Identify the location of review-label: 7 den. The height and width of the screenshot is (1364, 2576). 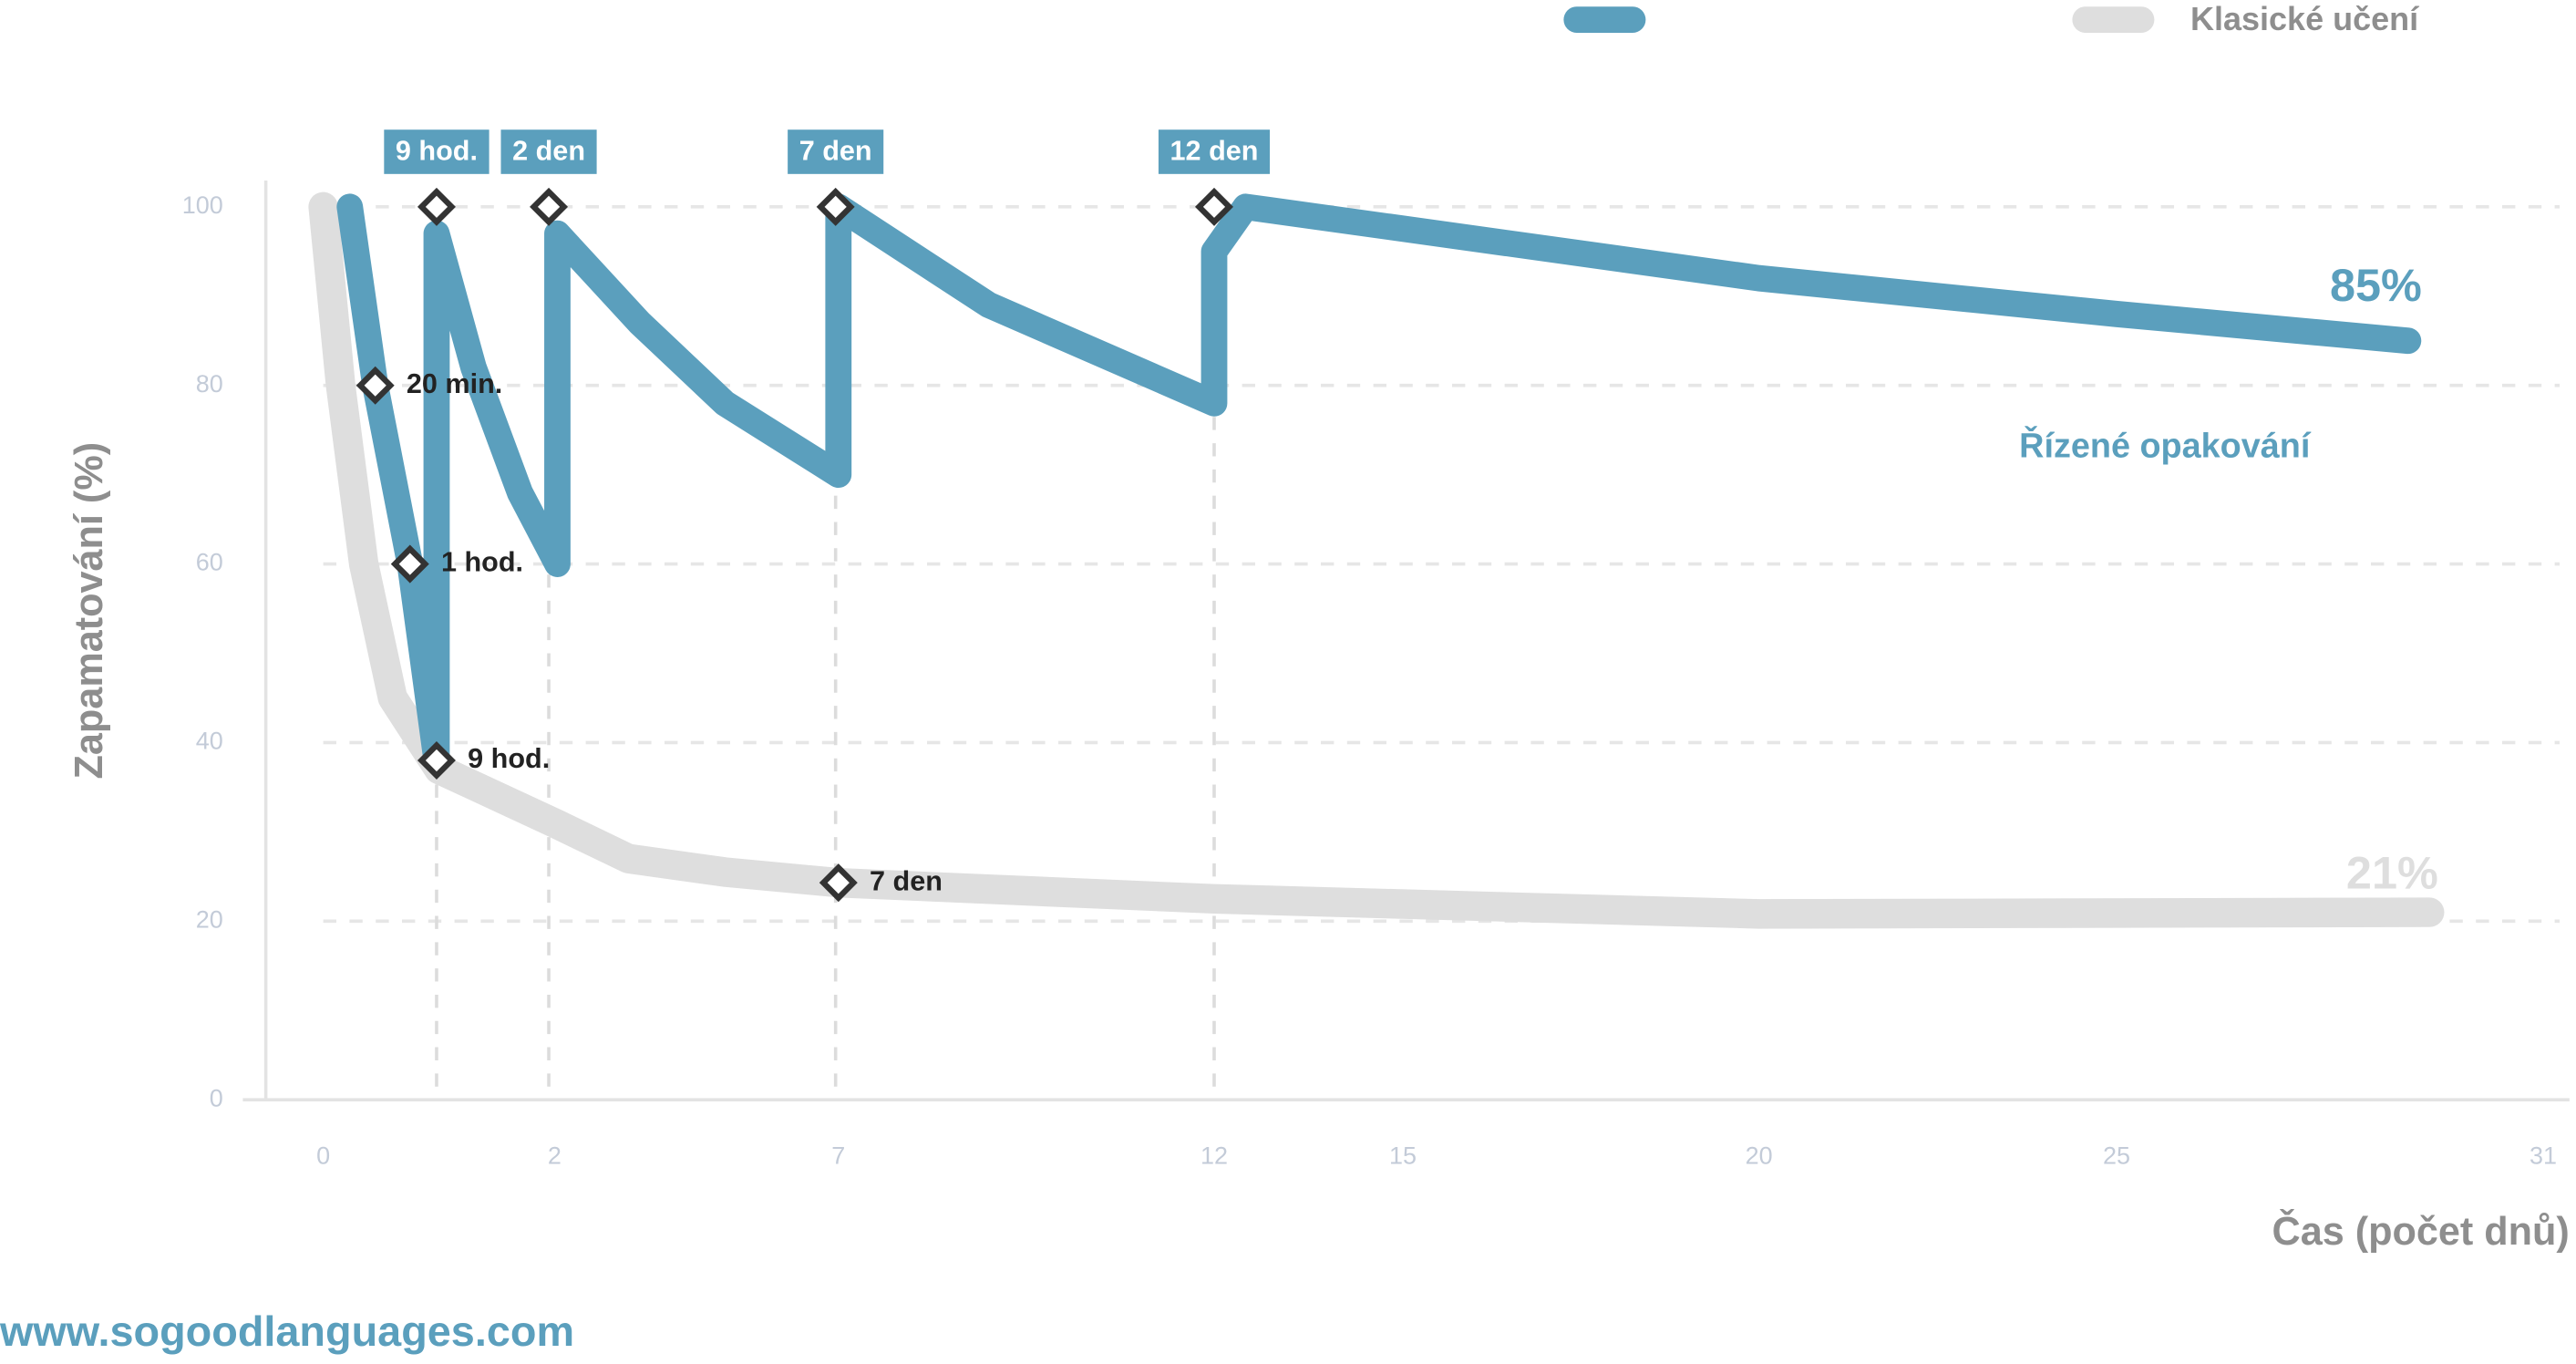
(835, 150).